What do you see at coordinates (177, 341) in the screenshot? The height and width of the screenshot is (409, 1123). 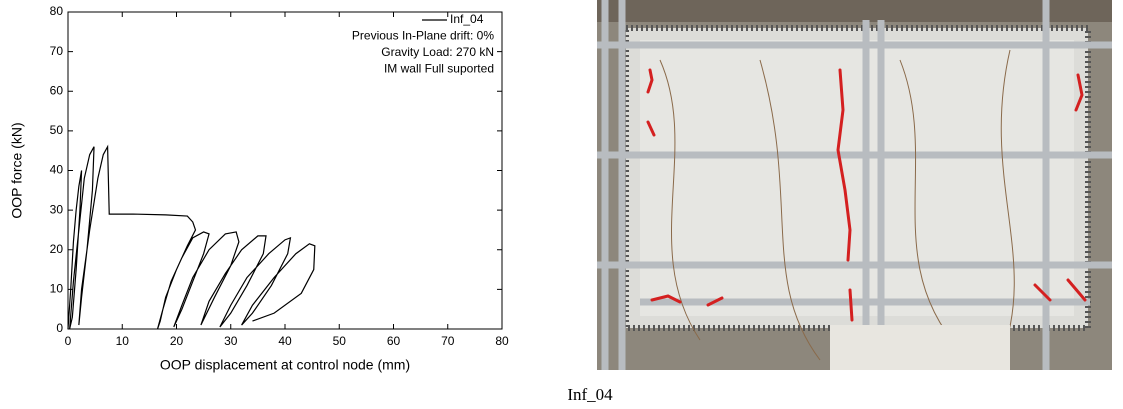 I see `x-tick-label: 20` at bounding box center [177, 341].